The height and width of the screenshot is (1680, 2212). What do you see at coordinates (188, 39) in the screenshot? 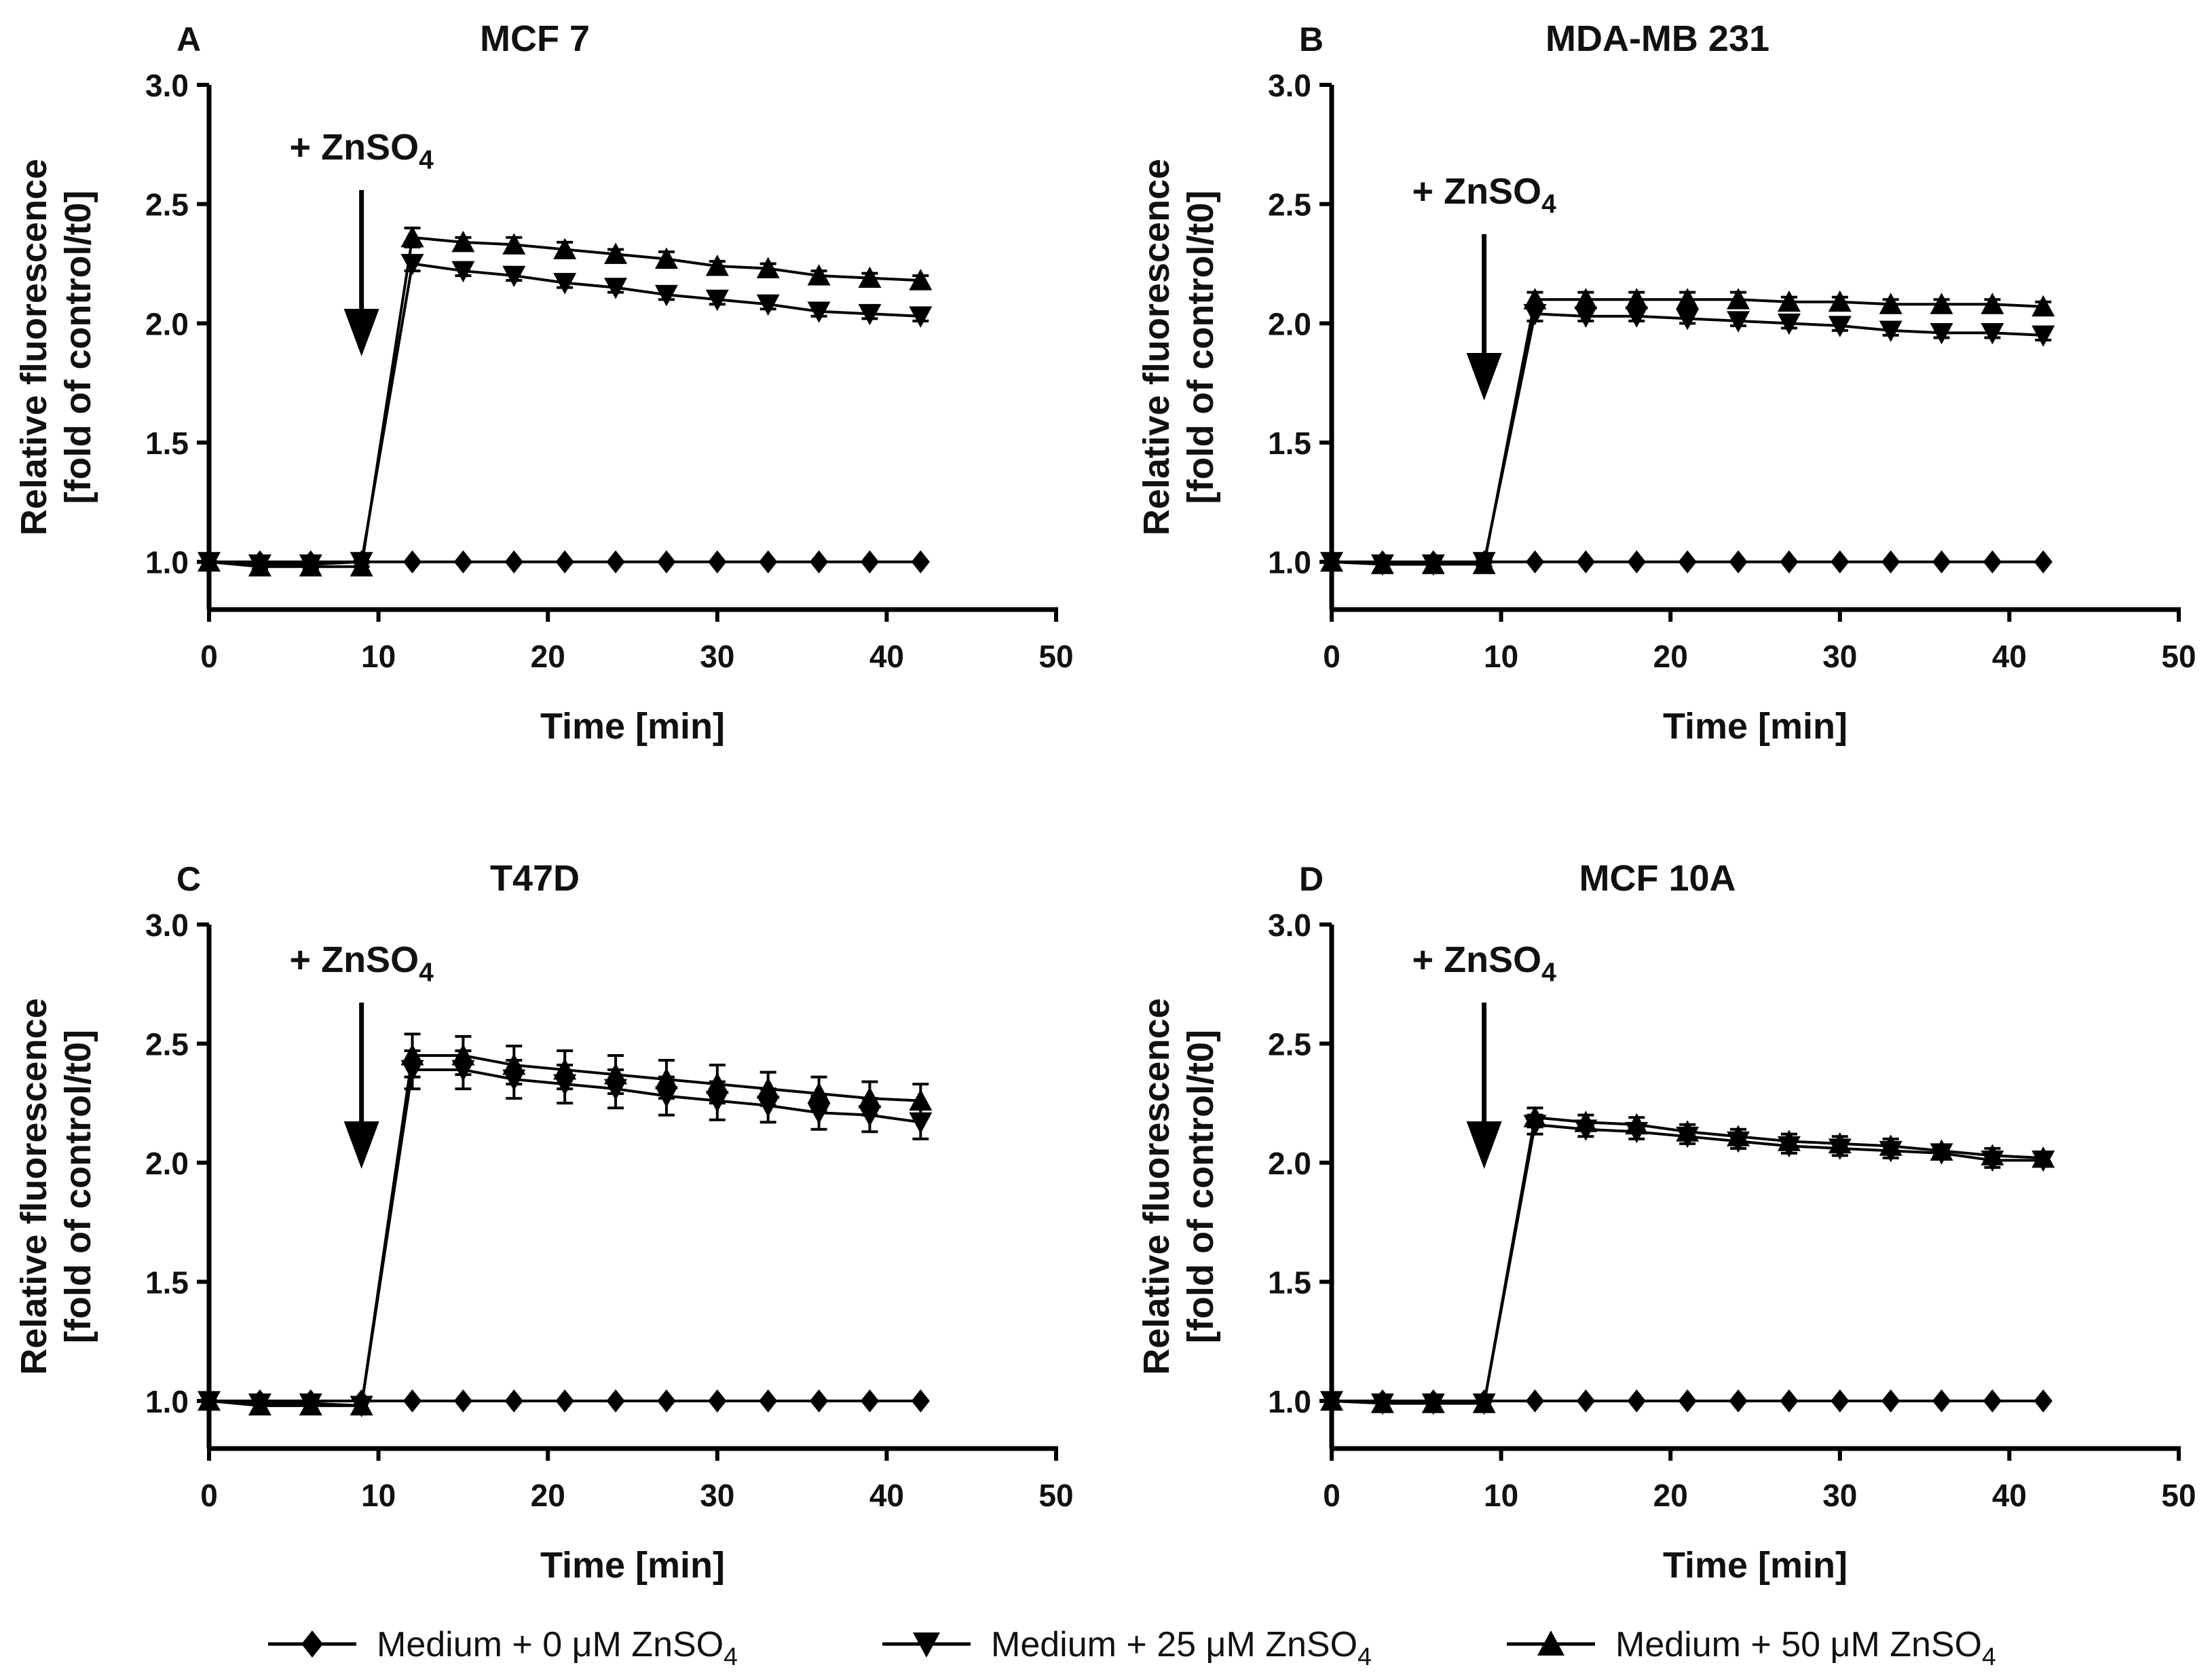
I see `panel-letter: A` at bounding box center [188, 39].